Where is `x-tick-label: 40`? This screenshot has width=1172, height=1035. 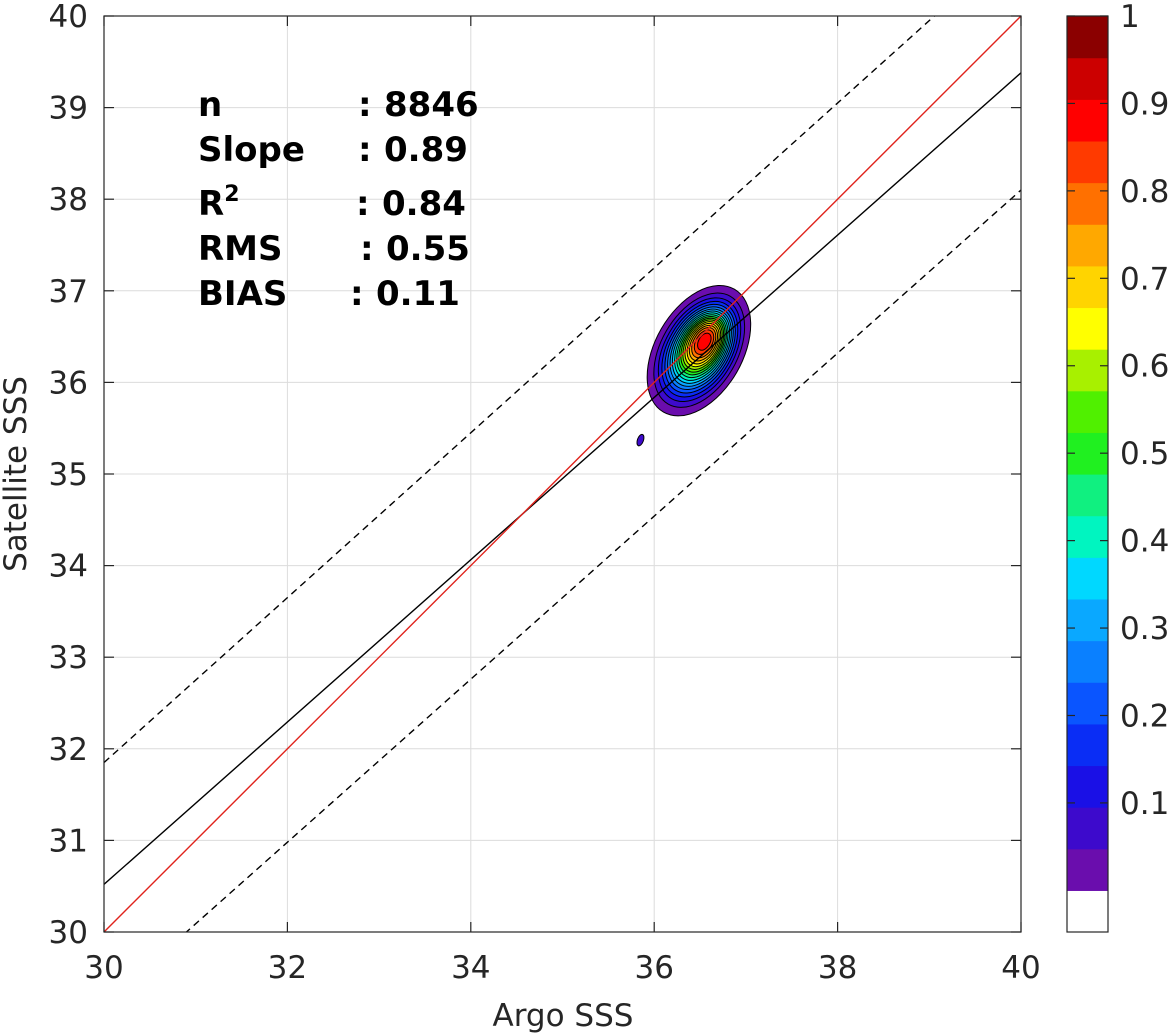
x-tick-label: 40 is located at coordinates (1020, 968).